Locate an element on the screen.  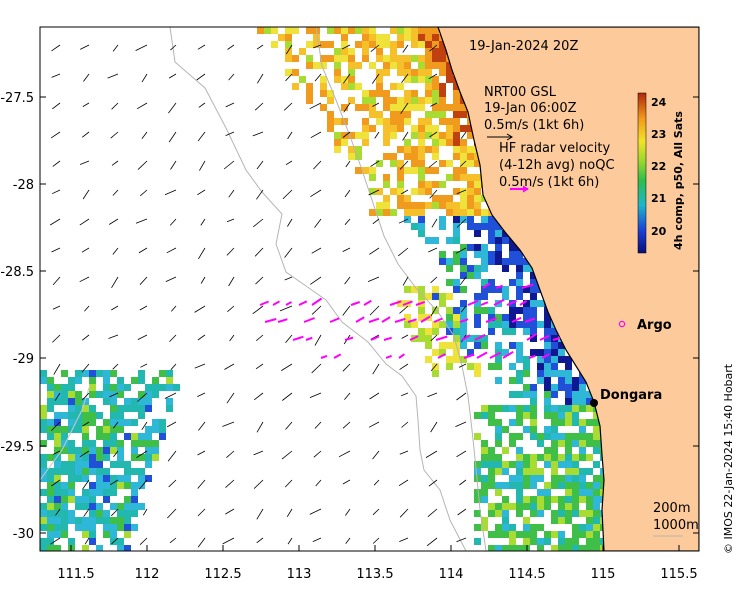
colorbar-label: 4h comp, p50, All Sats is located at coordinates (678, 180).